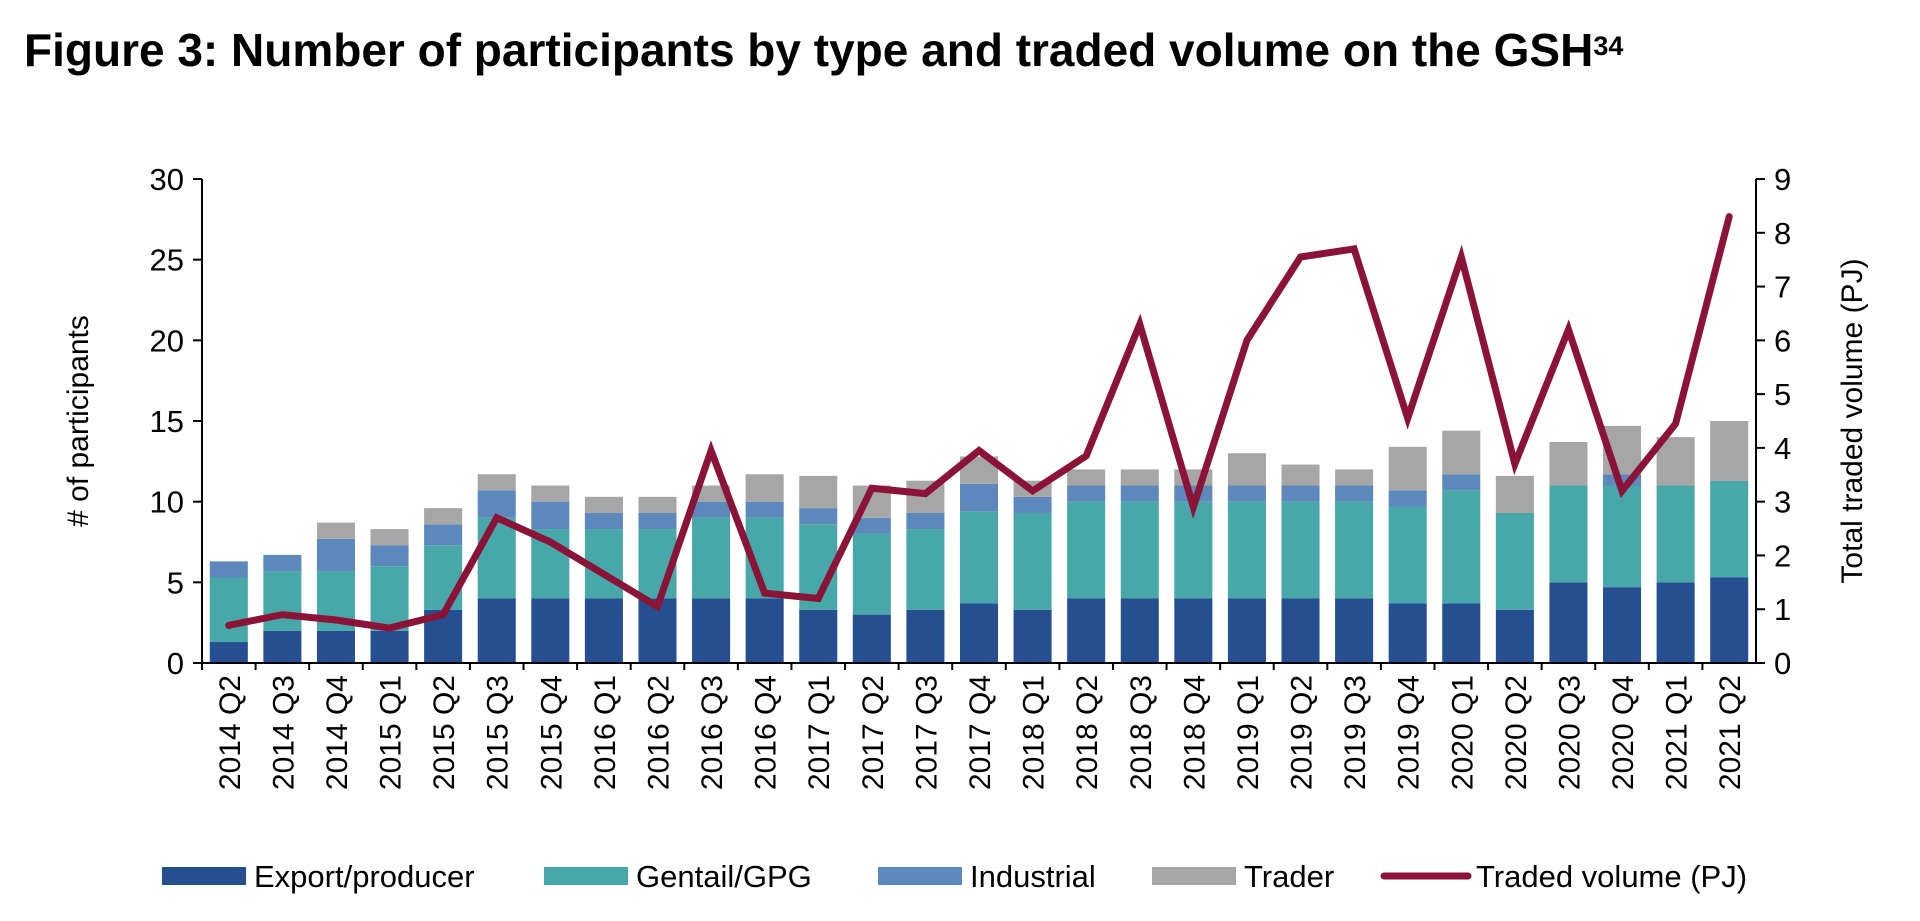 The width and height of the screenshot is (1920, 921). What do you see at coordinates (550, 515) in the screenshot?
I see `bar-industrial-2015-q4` at bounding box center [550, 515].